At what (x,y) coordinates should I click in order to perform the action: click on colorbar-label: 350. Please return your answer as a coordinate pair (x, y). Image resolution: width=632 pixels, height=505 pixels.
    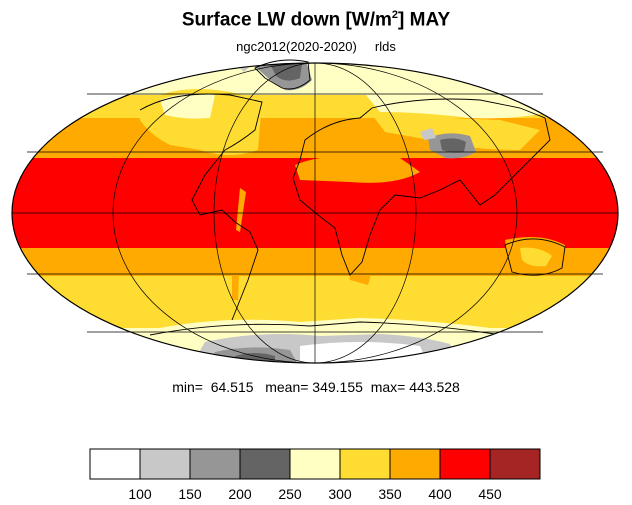
    Looking at the image, I should click on (390, 494).